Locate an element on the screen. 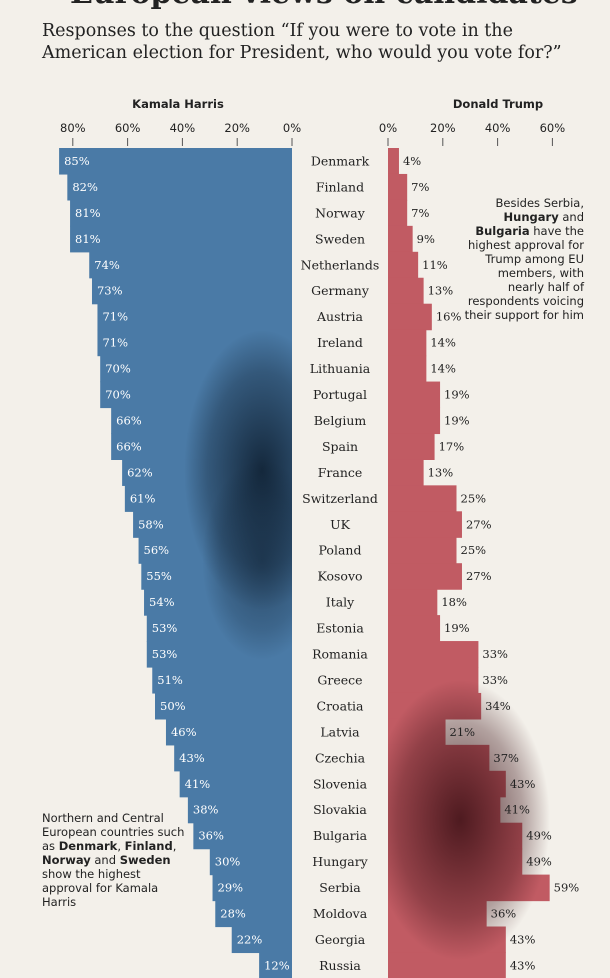 The width and height of the screenshot is (610, 978). harris-tick-label: 40% is located at coordinates (183, 128).